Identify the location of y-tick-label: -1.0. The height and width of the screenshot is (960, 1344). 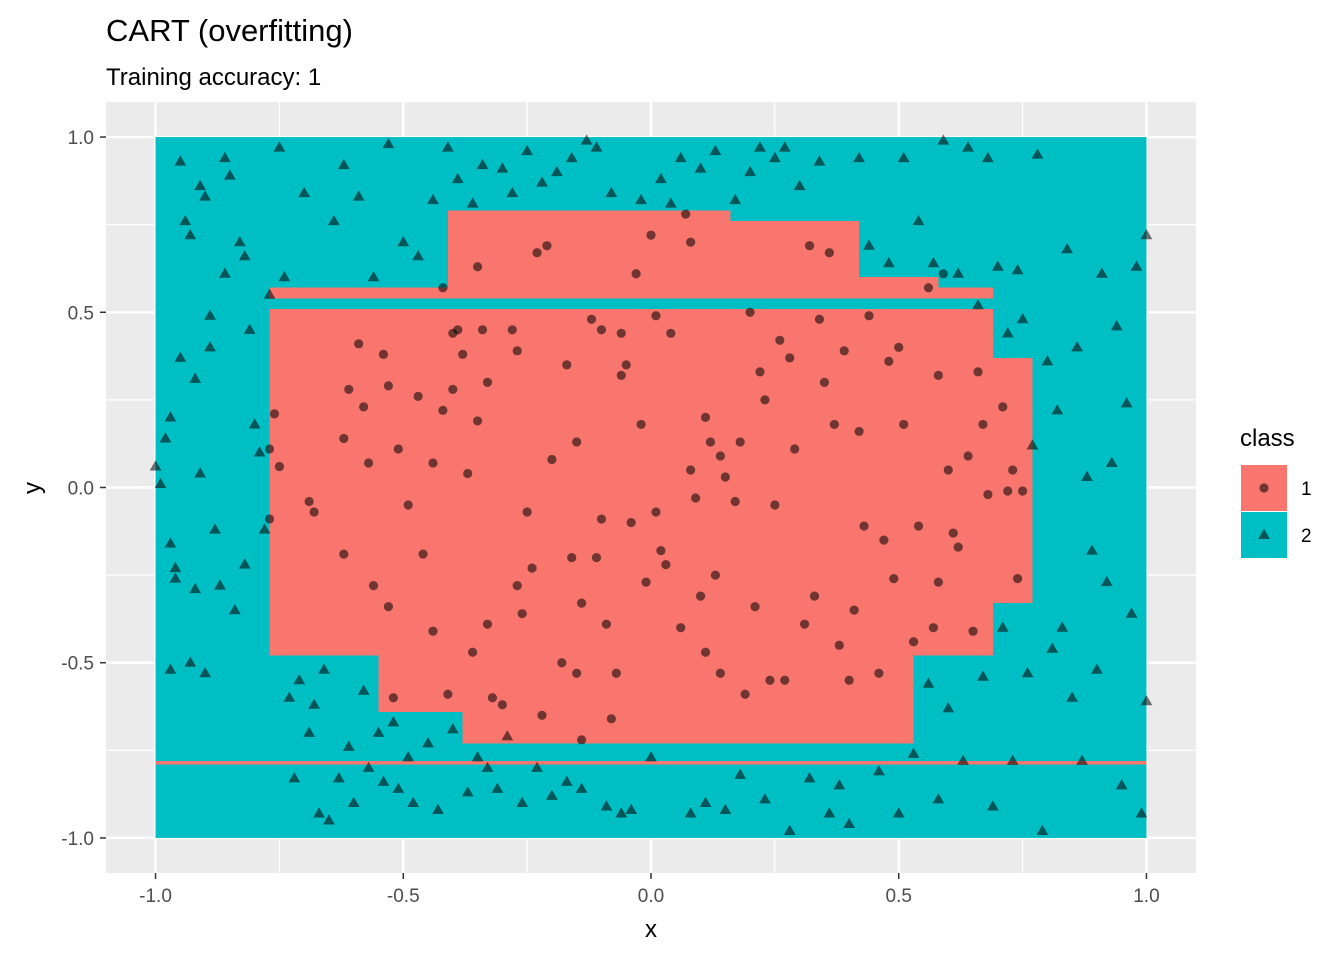
(77, 839).